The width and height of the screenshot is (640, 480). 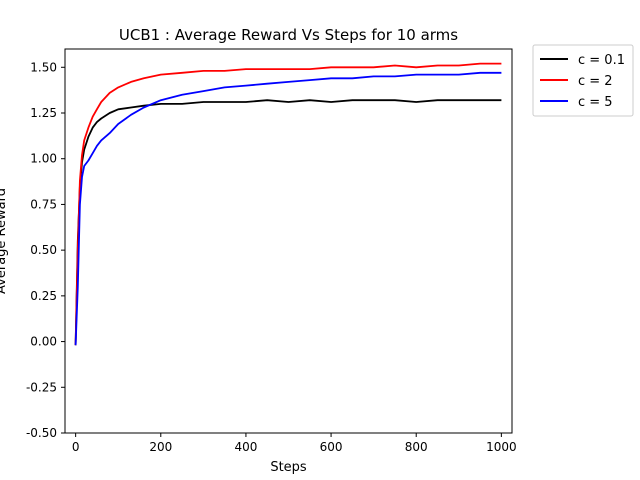 I want to click on y-tick-label: 1.25, so click(x=43, y=113).